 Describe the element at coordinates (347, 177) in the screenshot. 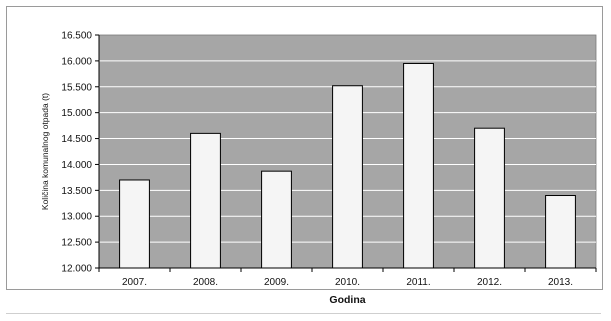

I see `bar-2010` at that location.